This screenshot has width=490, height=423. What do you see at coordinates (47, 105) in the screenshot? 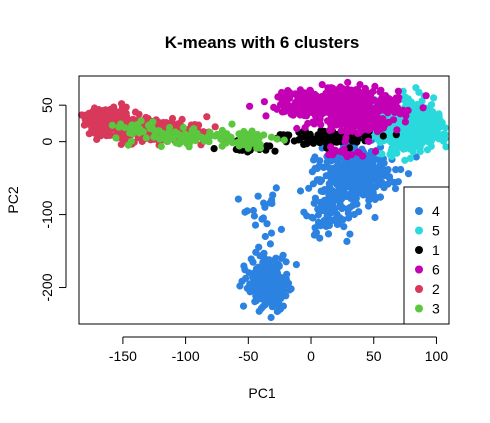
I see `y-tick-label: 50` at bounding box center [47, 105].